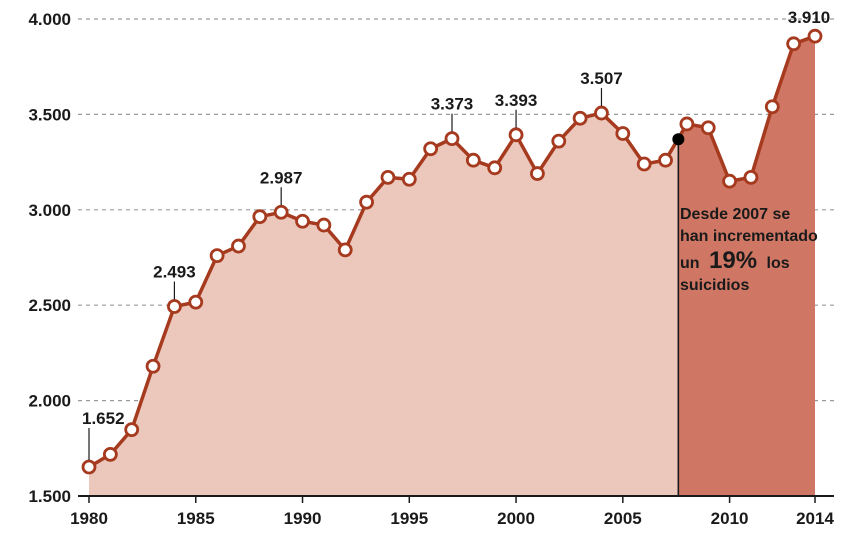 The width and height of the screenshot is (854, 535). I want to click on y-tick-label: 3.000, so click(49, 210).